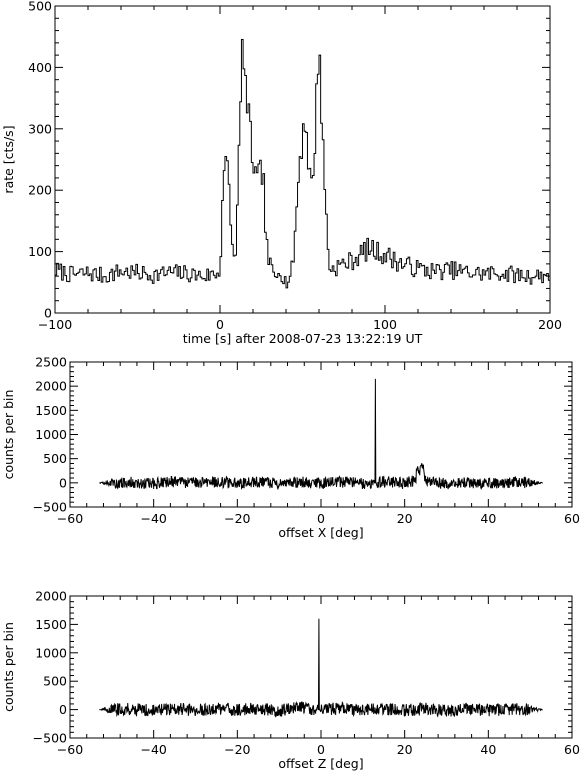 This screenshot has height=778, width=588. What do you see at coordinates (55, 324) in the screenshot?
I see `x-tick-label: −100` at bounding box center [55, 324].